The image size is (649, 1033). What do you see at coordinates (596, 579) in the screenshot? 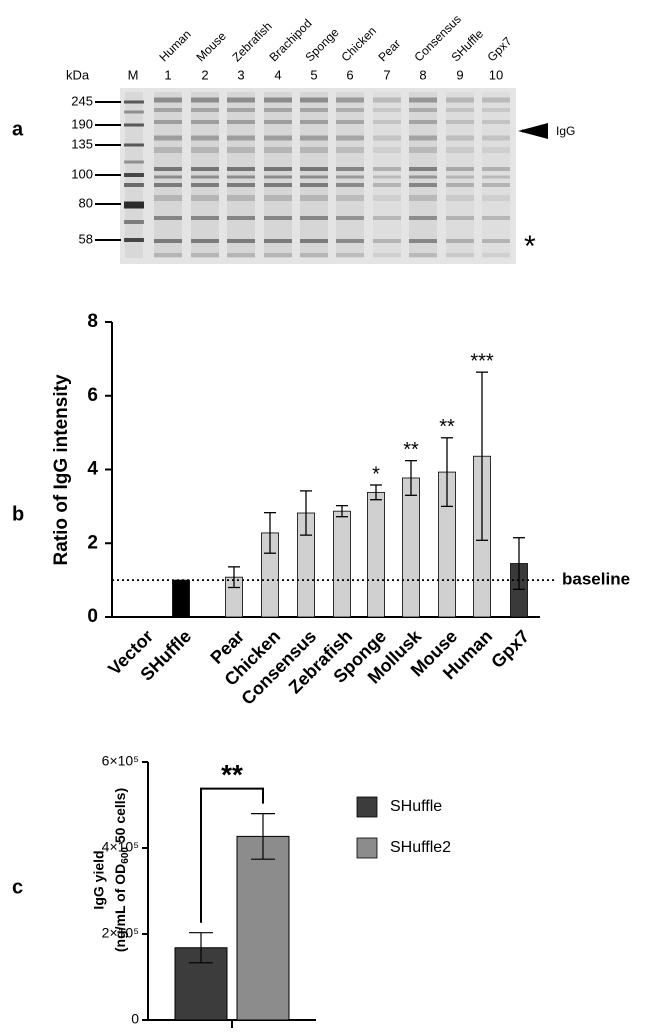
I see `baseline-label: baseline` at bounding box center [596, 579].